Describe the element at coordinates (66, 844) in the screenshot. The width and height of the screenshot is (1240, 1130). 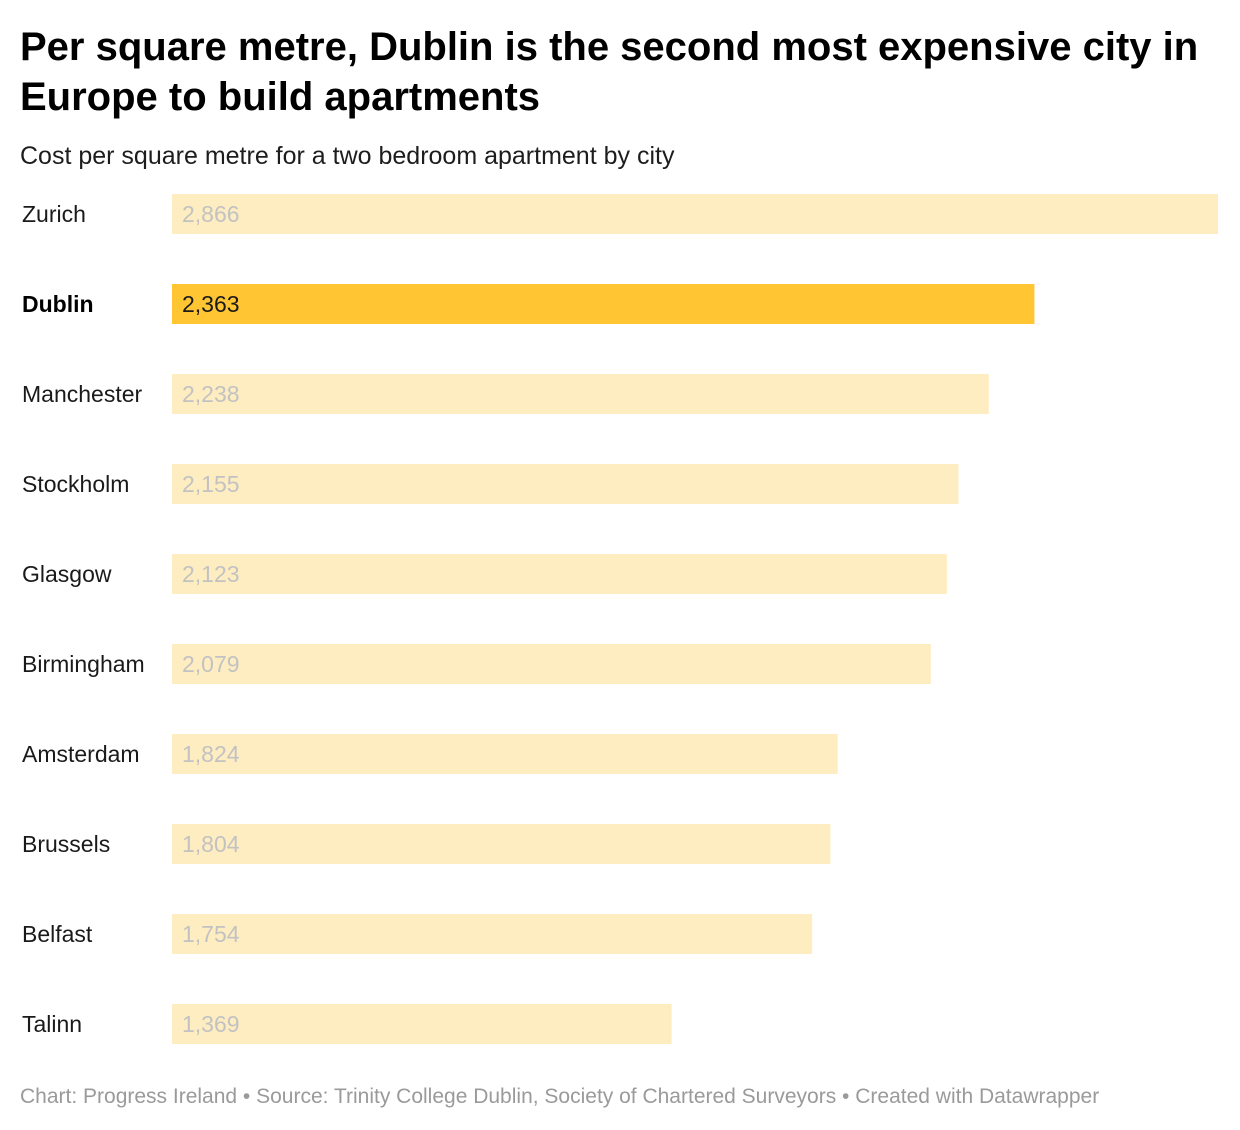
I see `category-label-brussels: Brussels` at that location.